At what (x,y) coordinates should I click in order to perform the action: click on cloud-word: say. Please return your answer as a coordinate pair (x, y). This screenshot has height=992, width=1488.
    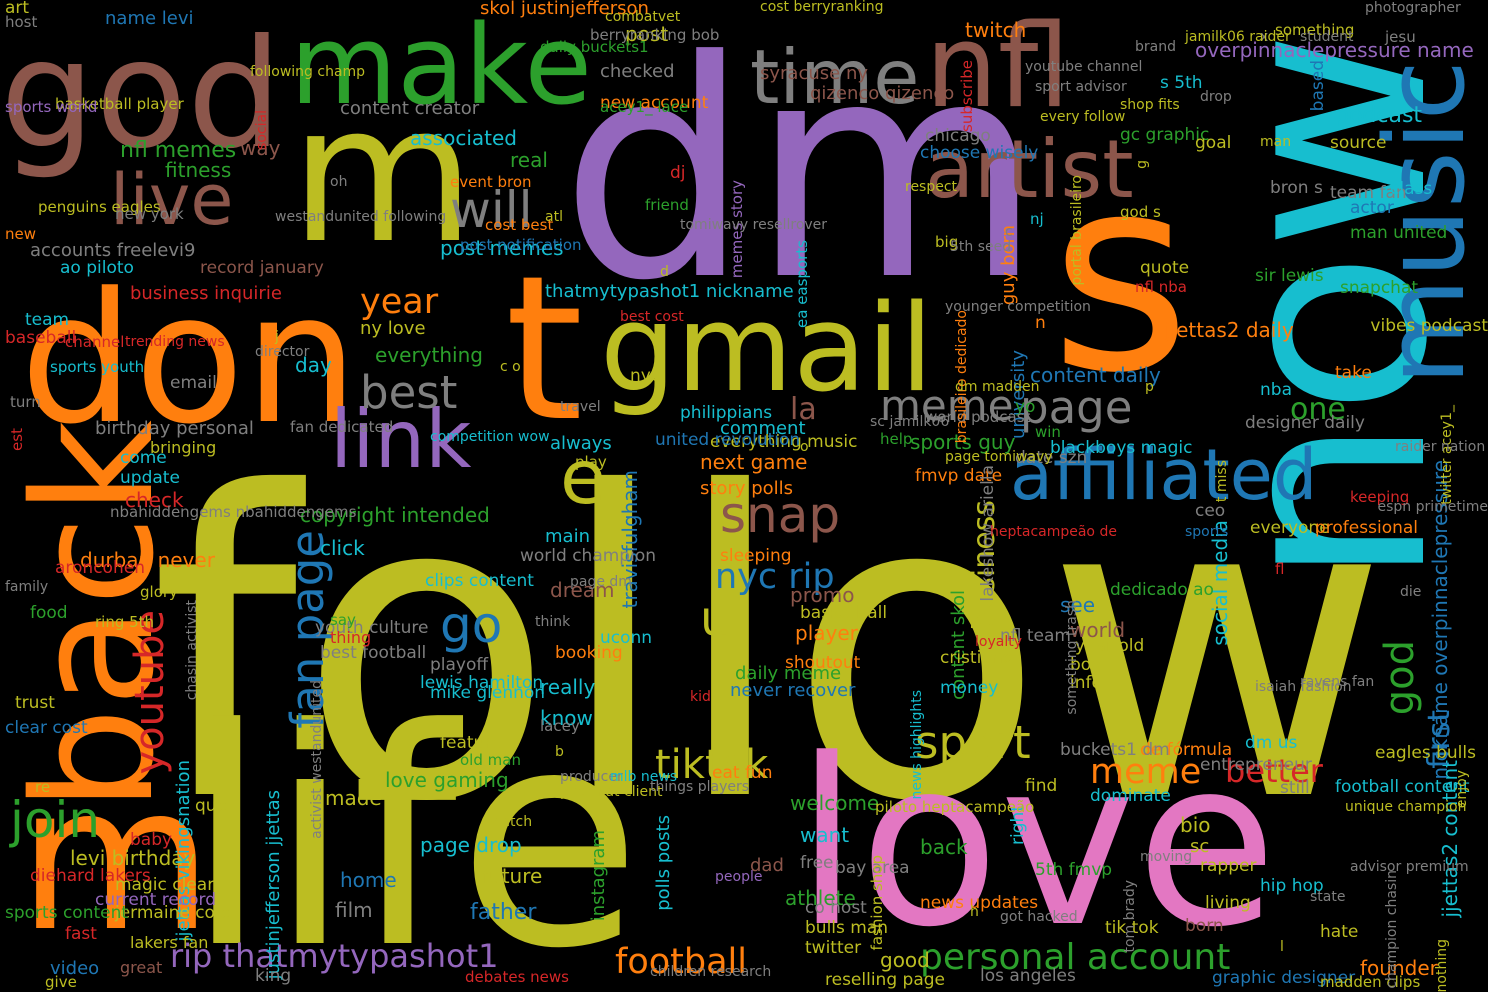
    Looking at the image, I should click on (343, 620).